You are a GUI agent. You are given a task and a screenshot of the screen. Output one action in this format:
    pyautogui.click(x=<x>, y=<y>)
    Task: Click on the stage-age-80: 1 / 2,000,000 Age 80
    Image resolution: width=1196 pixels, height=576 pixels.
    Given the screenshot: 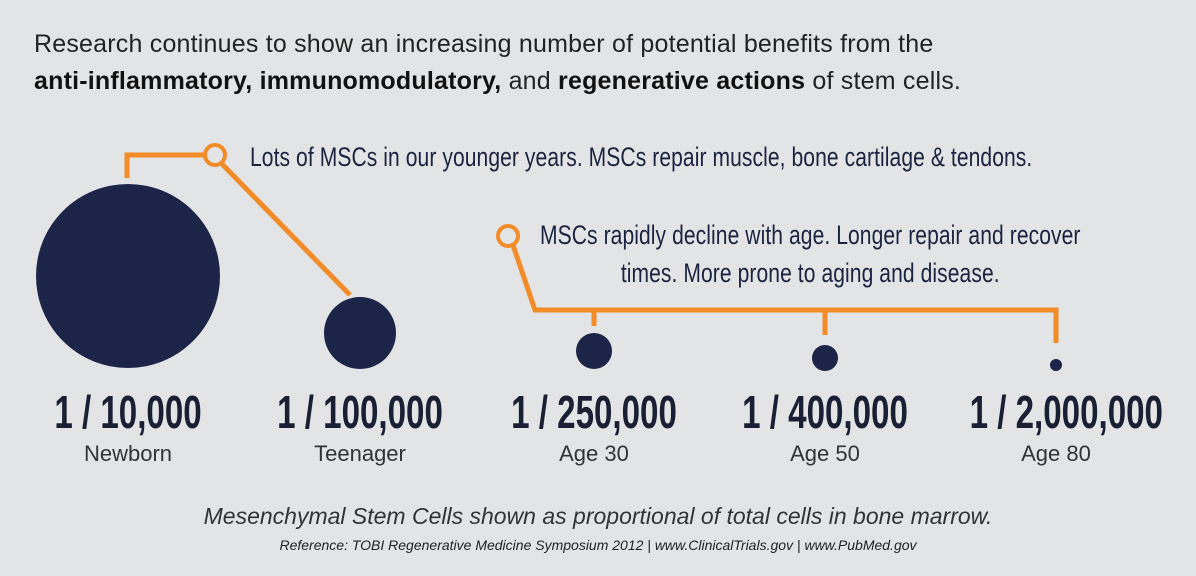 What is the action you would take?
    pyautogui.click(x=1056, y=427)
    